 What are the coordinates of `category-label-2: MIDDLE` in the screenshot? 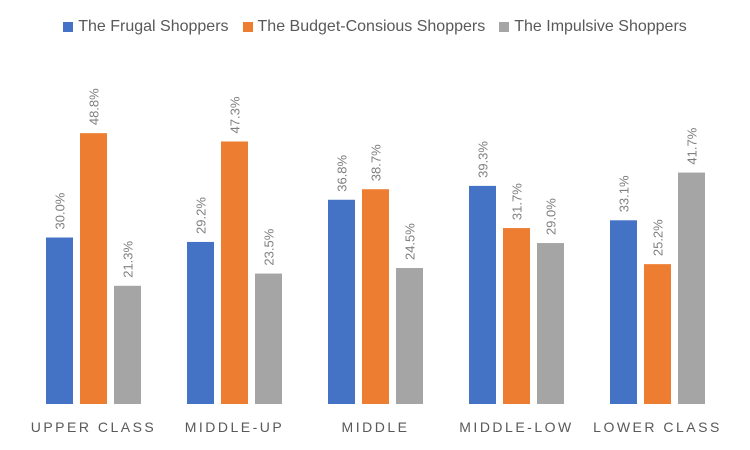 It's located at (376, 427).